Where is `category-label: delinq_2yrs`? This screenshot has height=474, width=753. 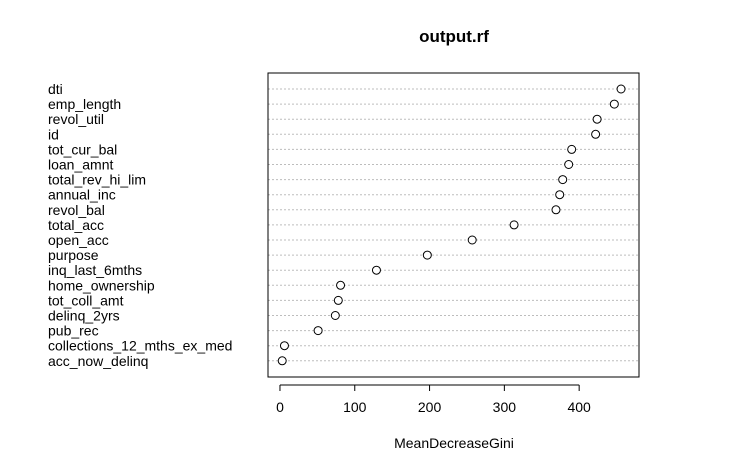
category-label: delinq_2yrs is located at coordinates (84, 316).